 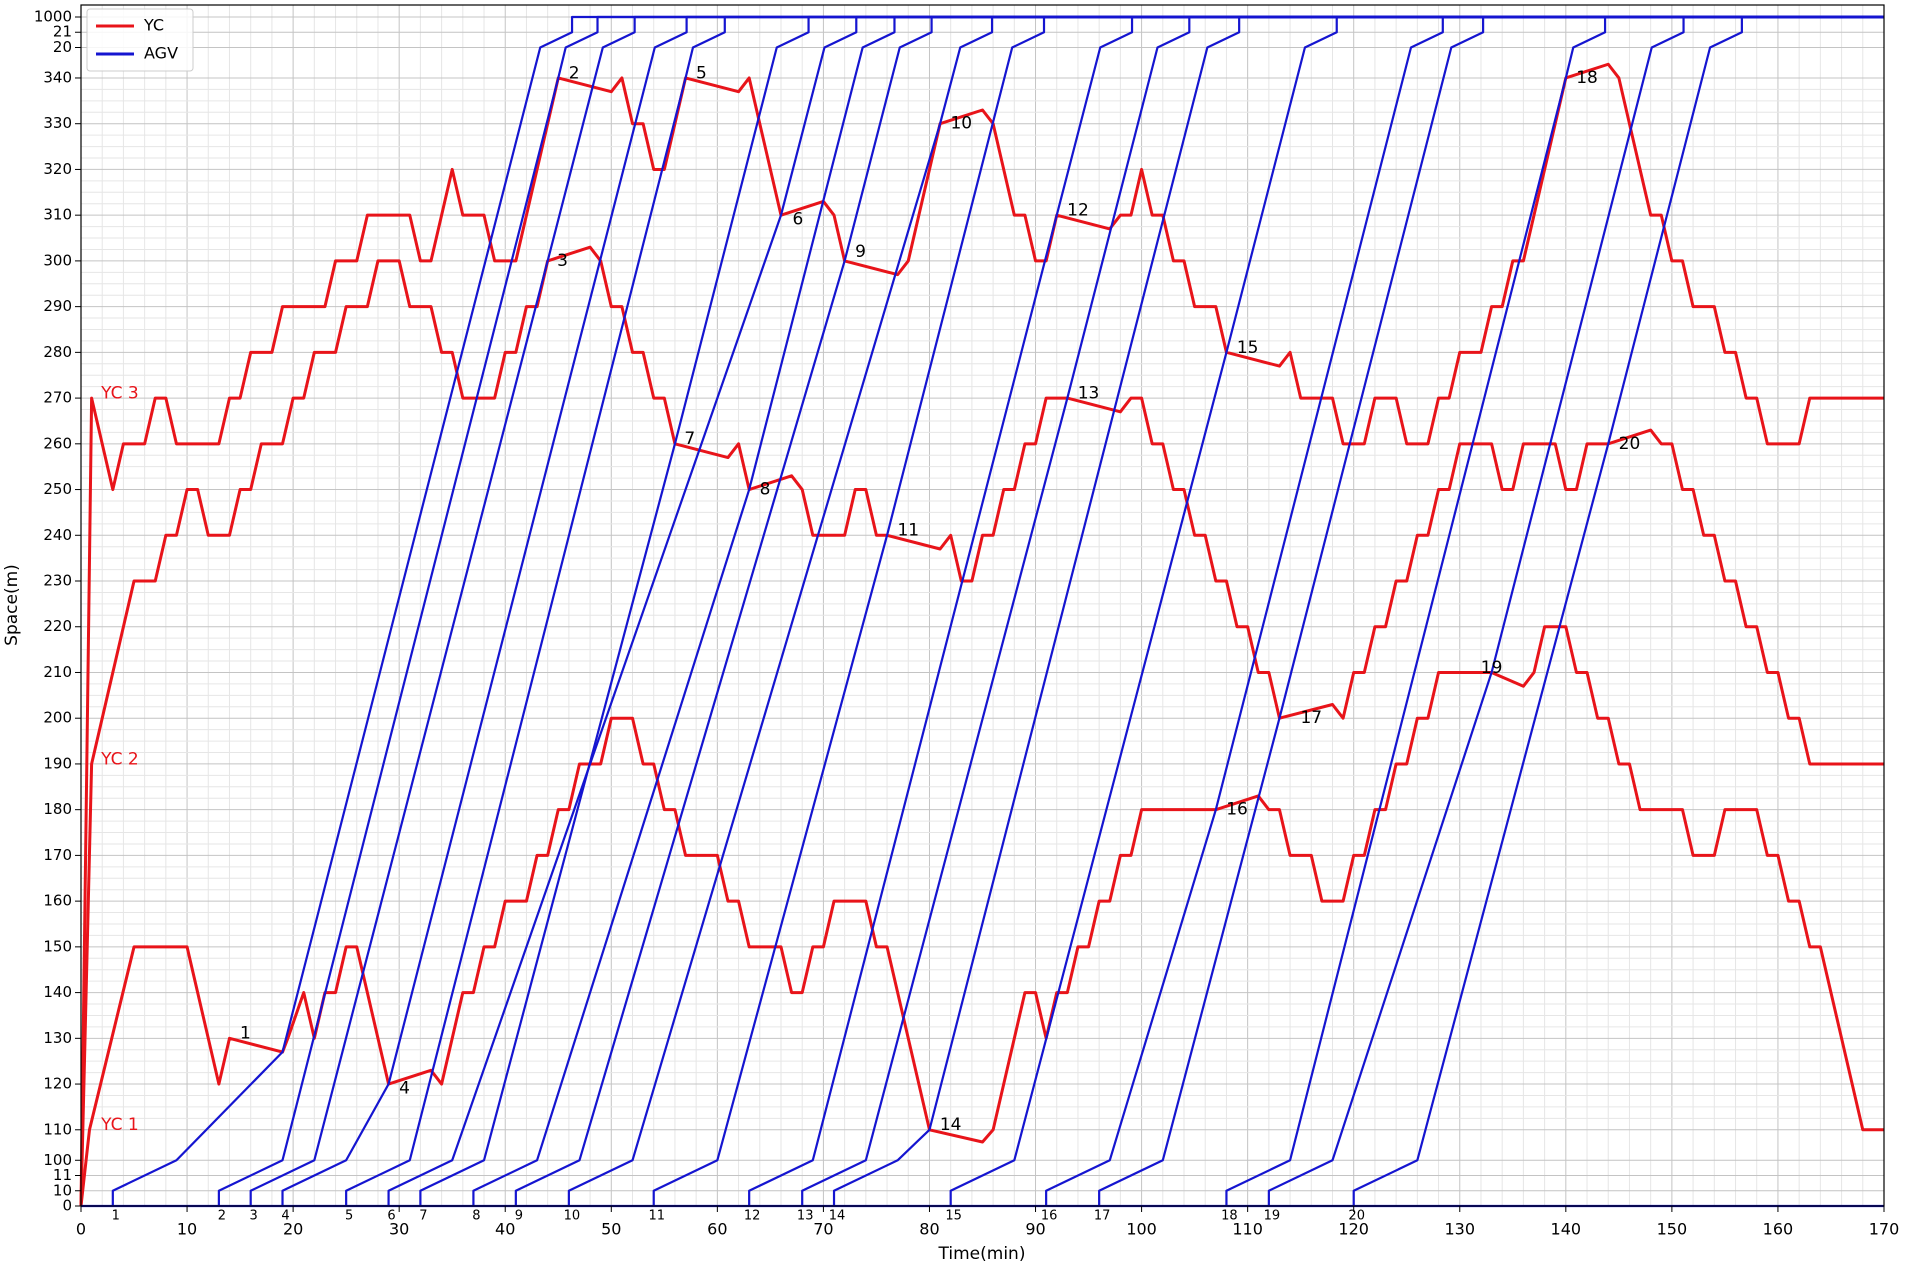 I want to click on agv-label: 7, so click(x=423, y=1216).